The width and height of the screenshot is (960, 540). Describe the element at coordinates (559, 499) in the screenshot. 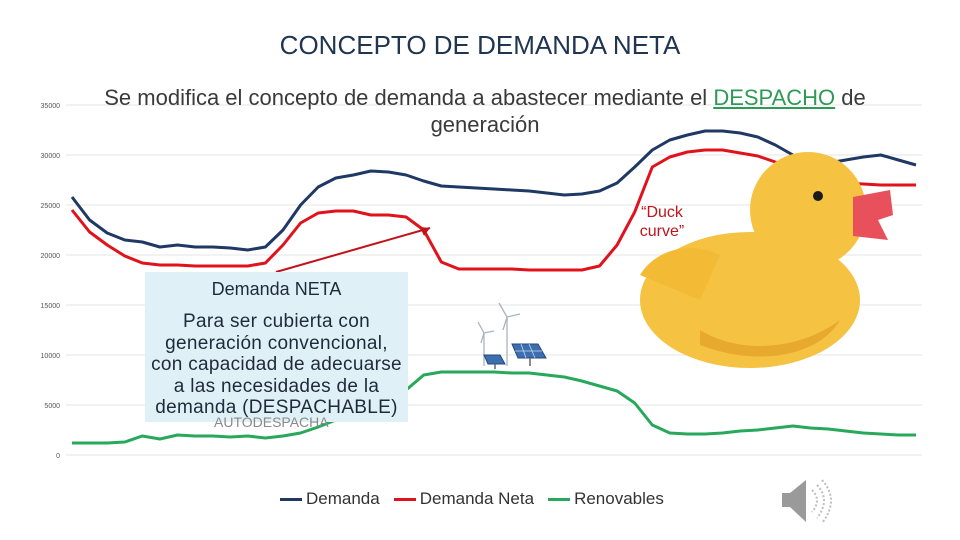

I see `legend-swatch-renovables` at that location.